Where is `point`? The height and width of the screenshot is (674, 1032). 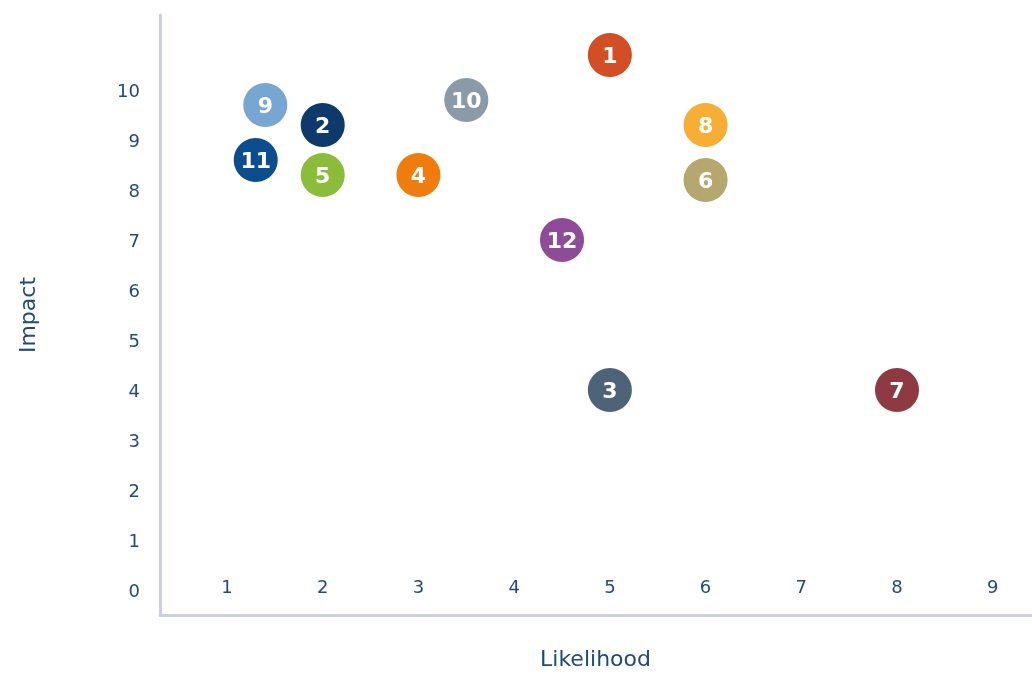
point is located at coordinates (609, 55).